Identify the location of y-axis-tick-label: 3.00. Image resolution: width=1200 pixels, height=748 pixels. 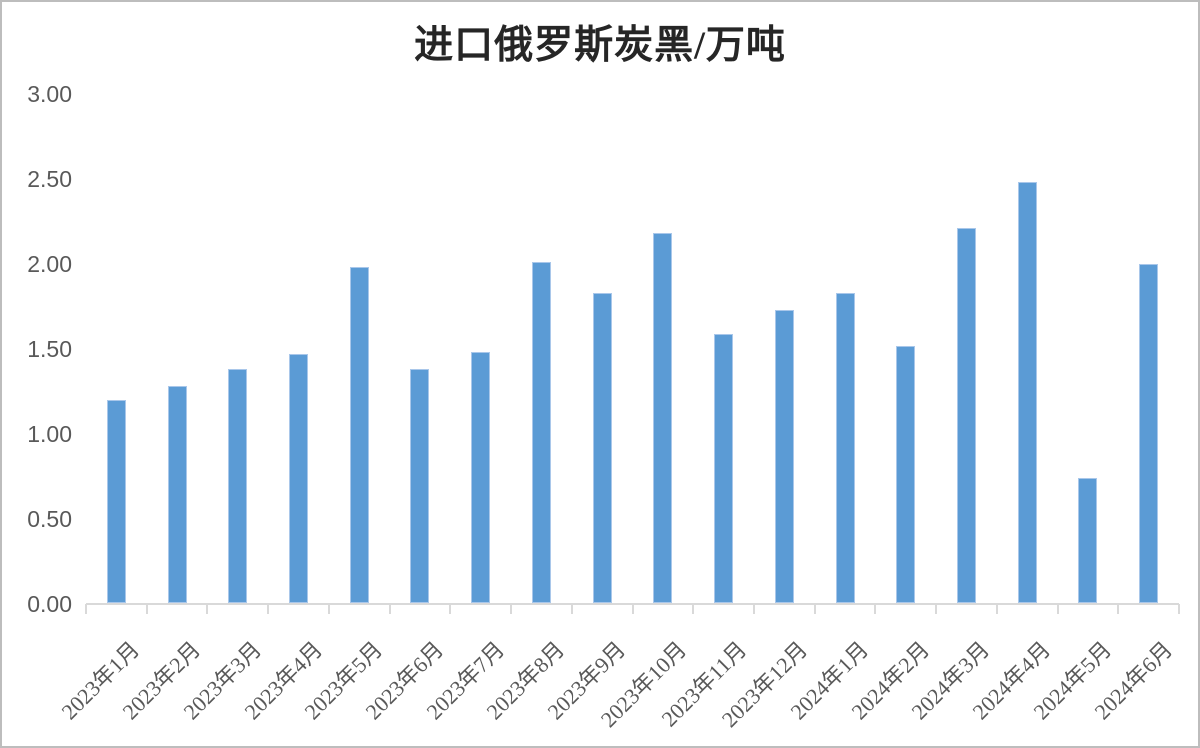
(49, 94).